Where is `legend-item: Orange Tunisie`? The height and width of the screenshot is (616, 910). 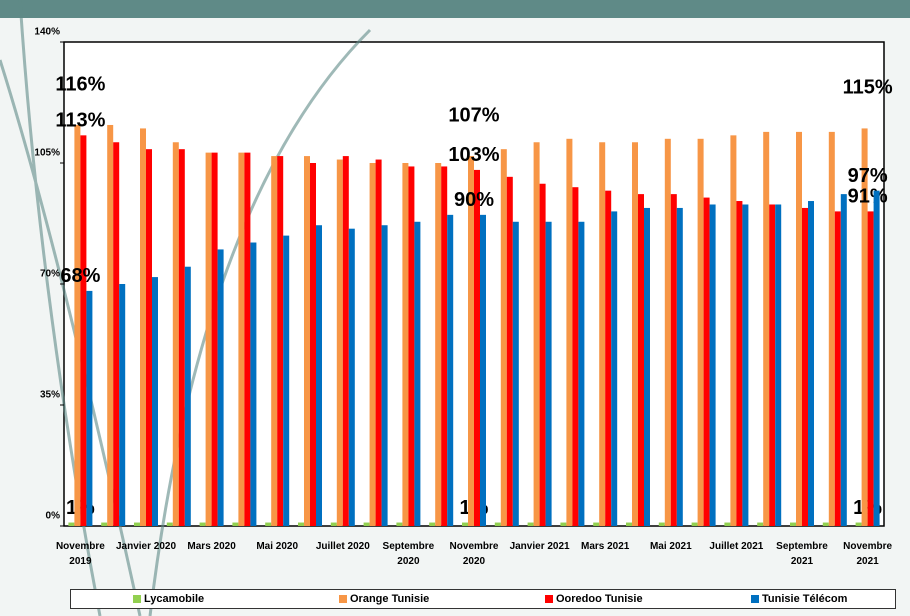
legend-item: Orange Tunisie is located at coordinates (380, 599).